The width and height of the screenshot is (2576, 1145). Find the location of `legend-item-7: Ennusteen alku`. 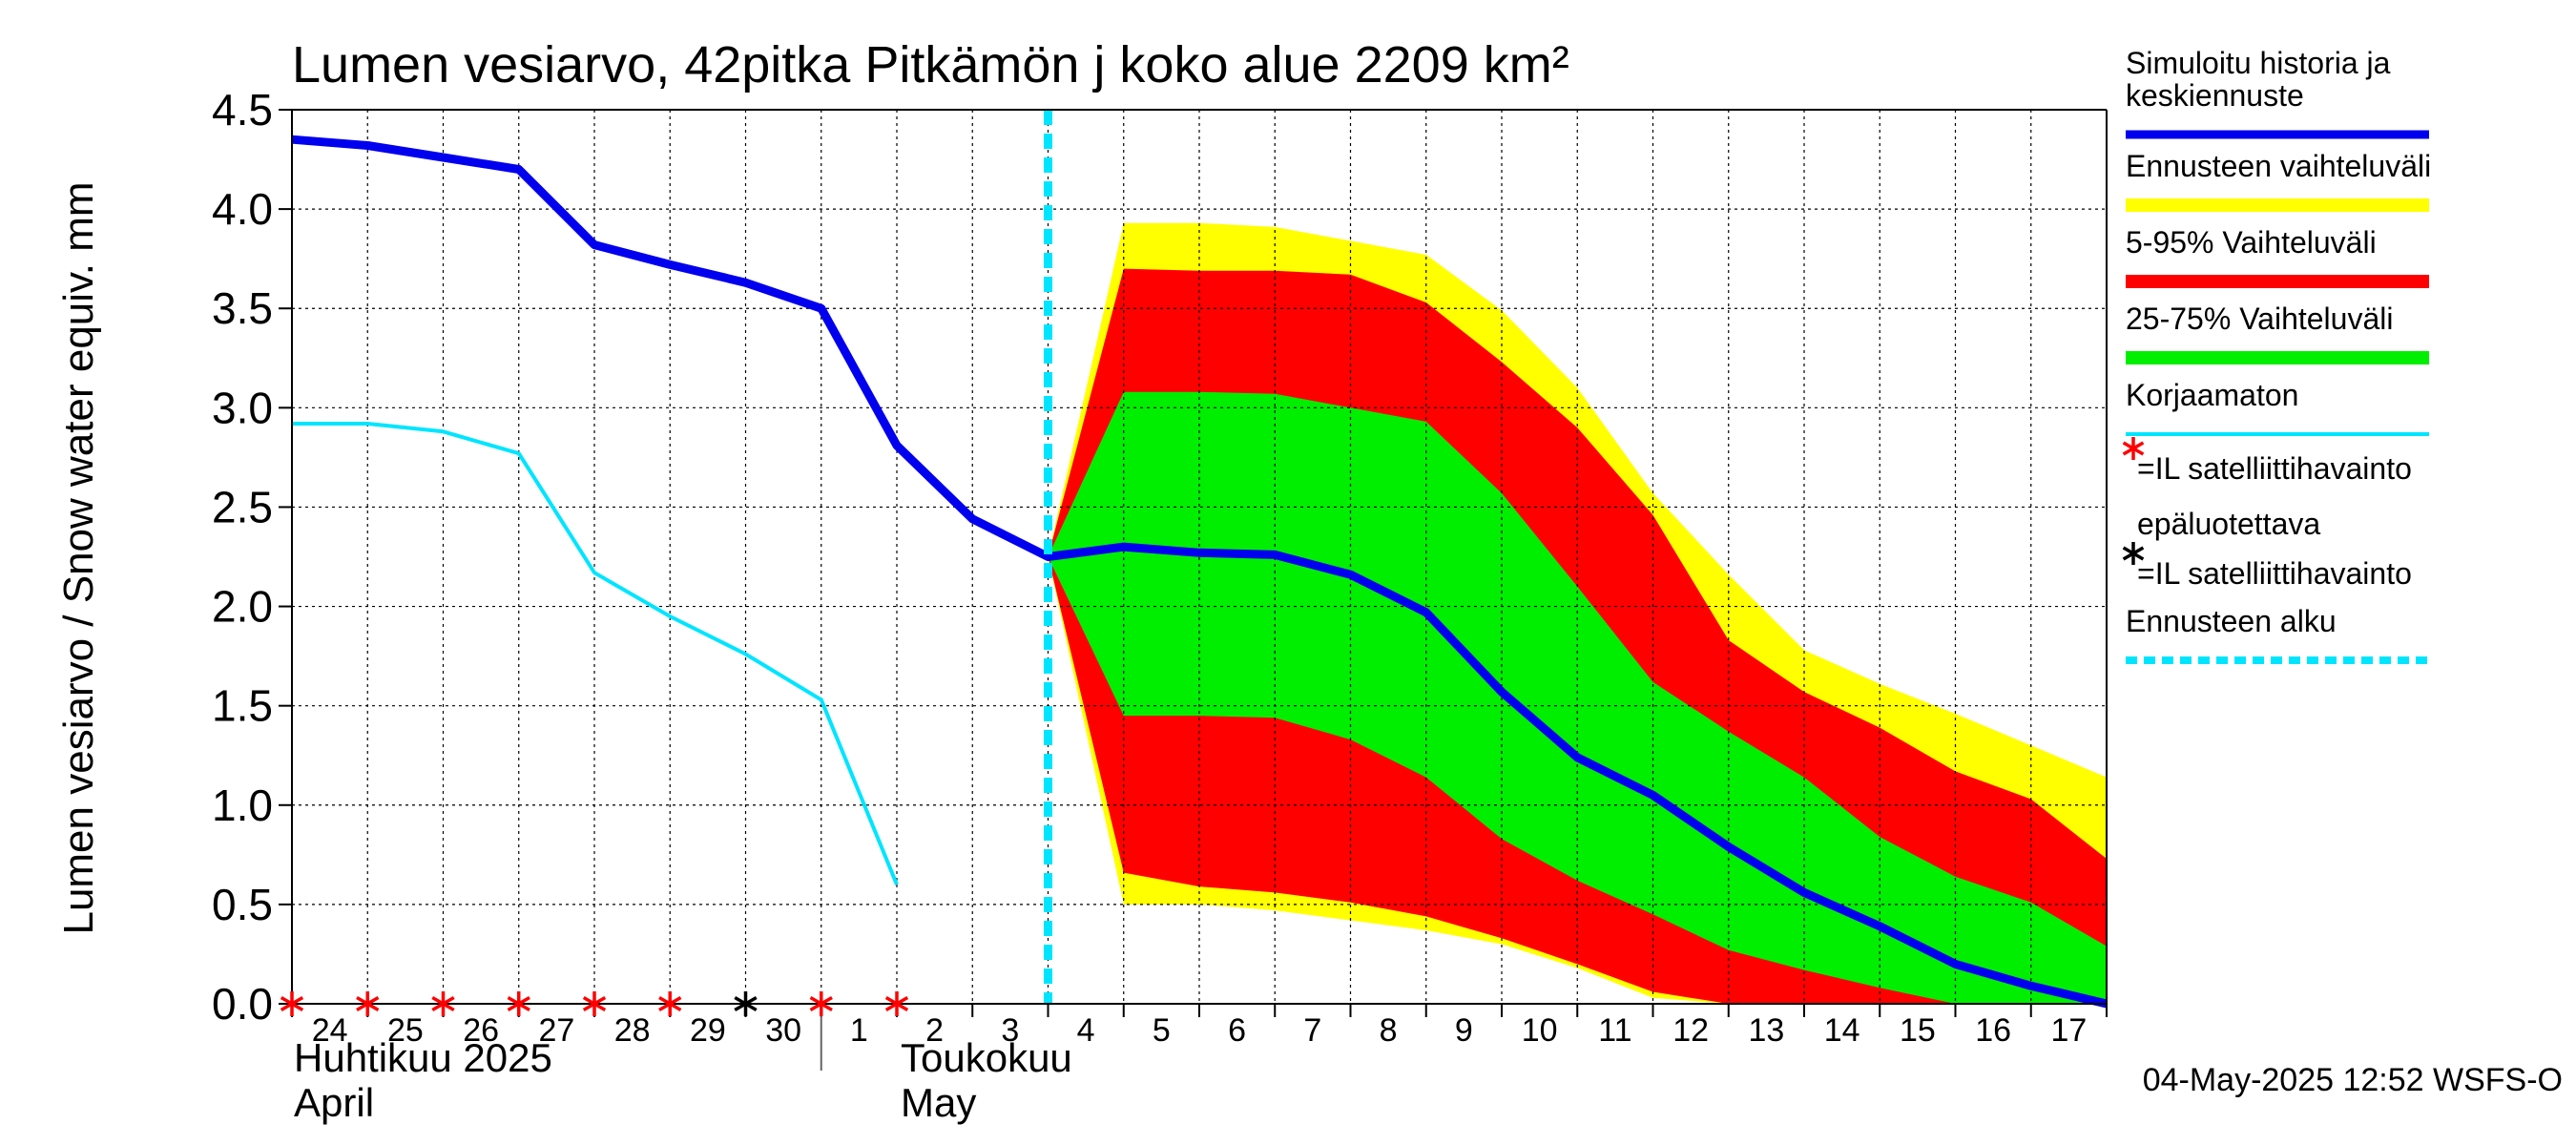

legend-item-7: Ennusteen alku is located at coordinates (2277, 634).